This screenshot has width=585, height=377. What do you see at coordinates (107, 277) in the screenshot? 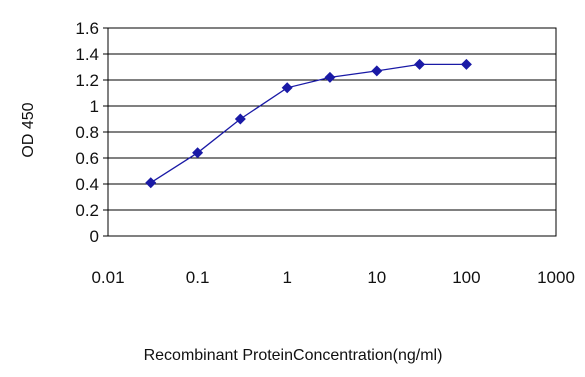
I see `x-tick-label: 0.01` at bounding box center [107, 277].